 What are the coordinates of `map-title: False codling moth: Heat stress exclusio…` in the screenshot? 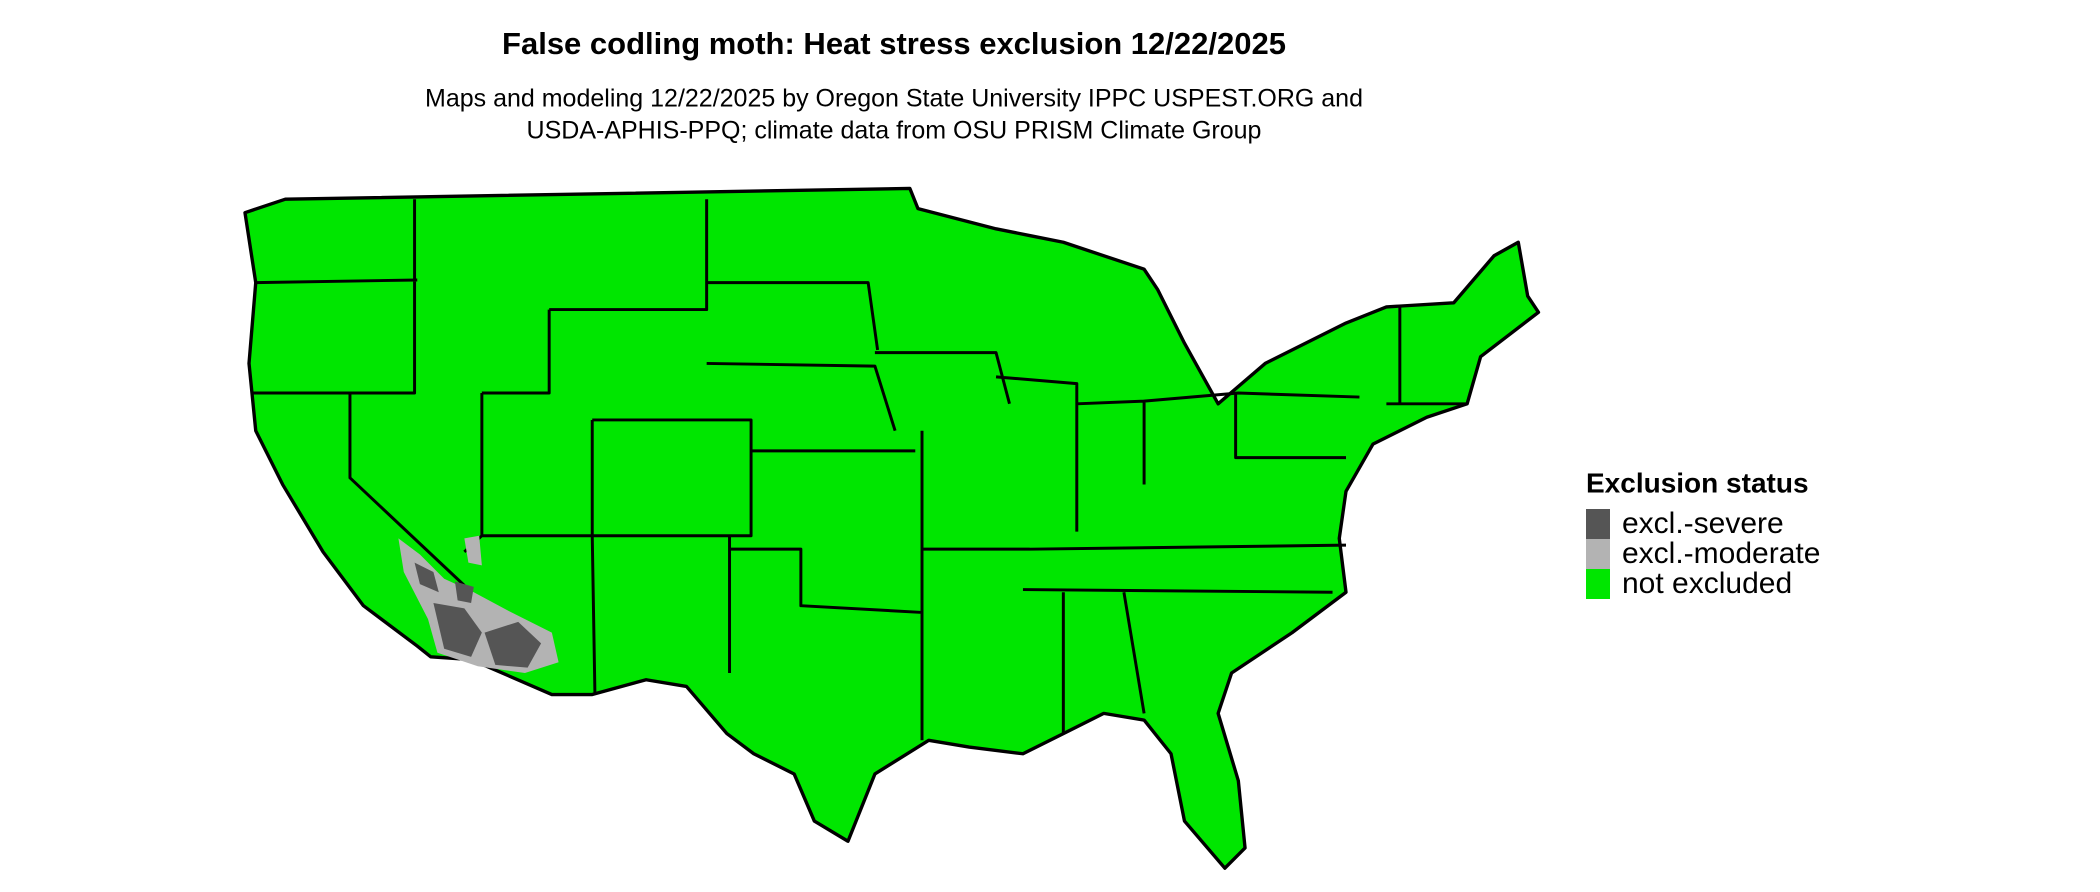 It's located at (894, 43).